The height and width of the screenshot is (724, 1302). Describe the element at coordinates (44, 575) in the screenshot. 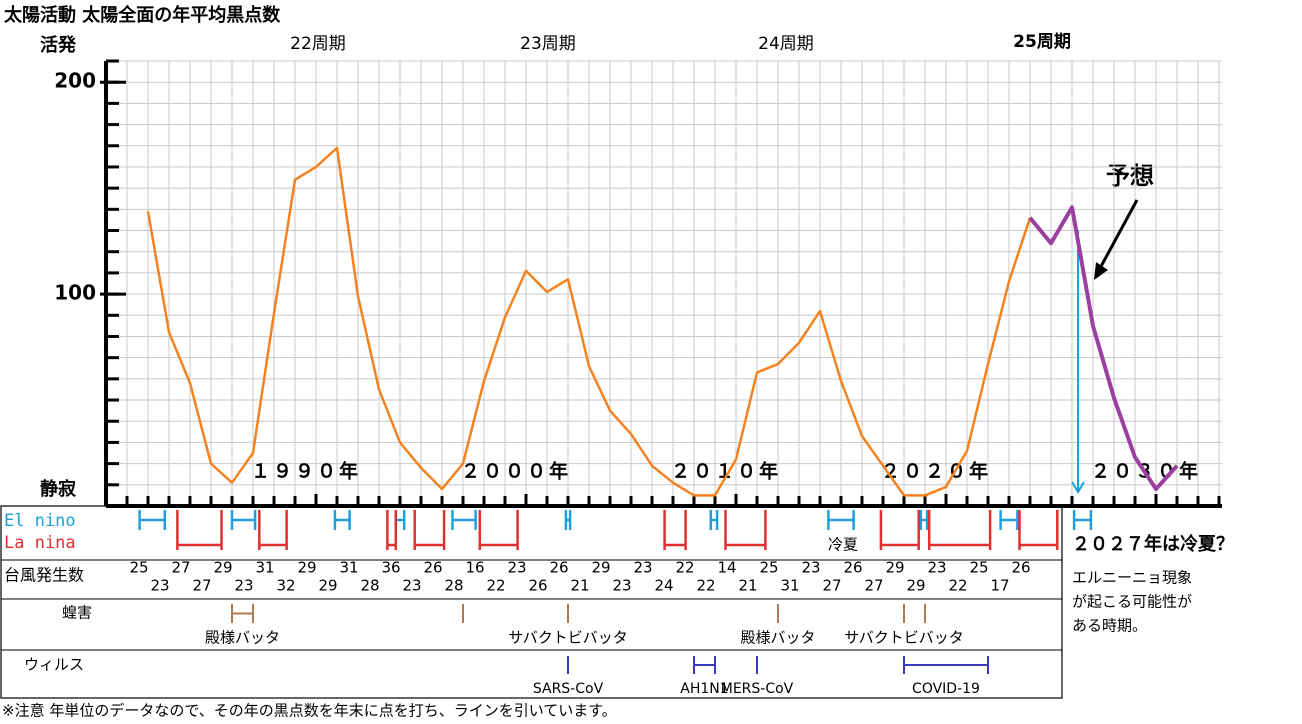

I see `typhoon-label: 台風発生数` at that location.